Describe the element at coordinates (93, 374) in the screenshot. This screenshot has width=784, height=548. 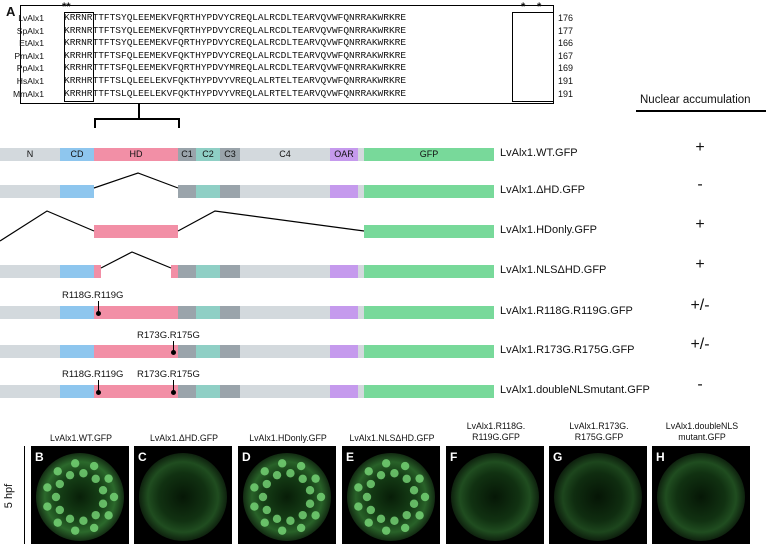
I see `mutation-label-r118g-double: R118G.R119G` at that location.